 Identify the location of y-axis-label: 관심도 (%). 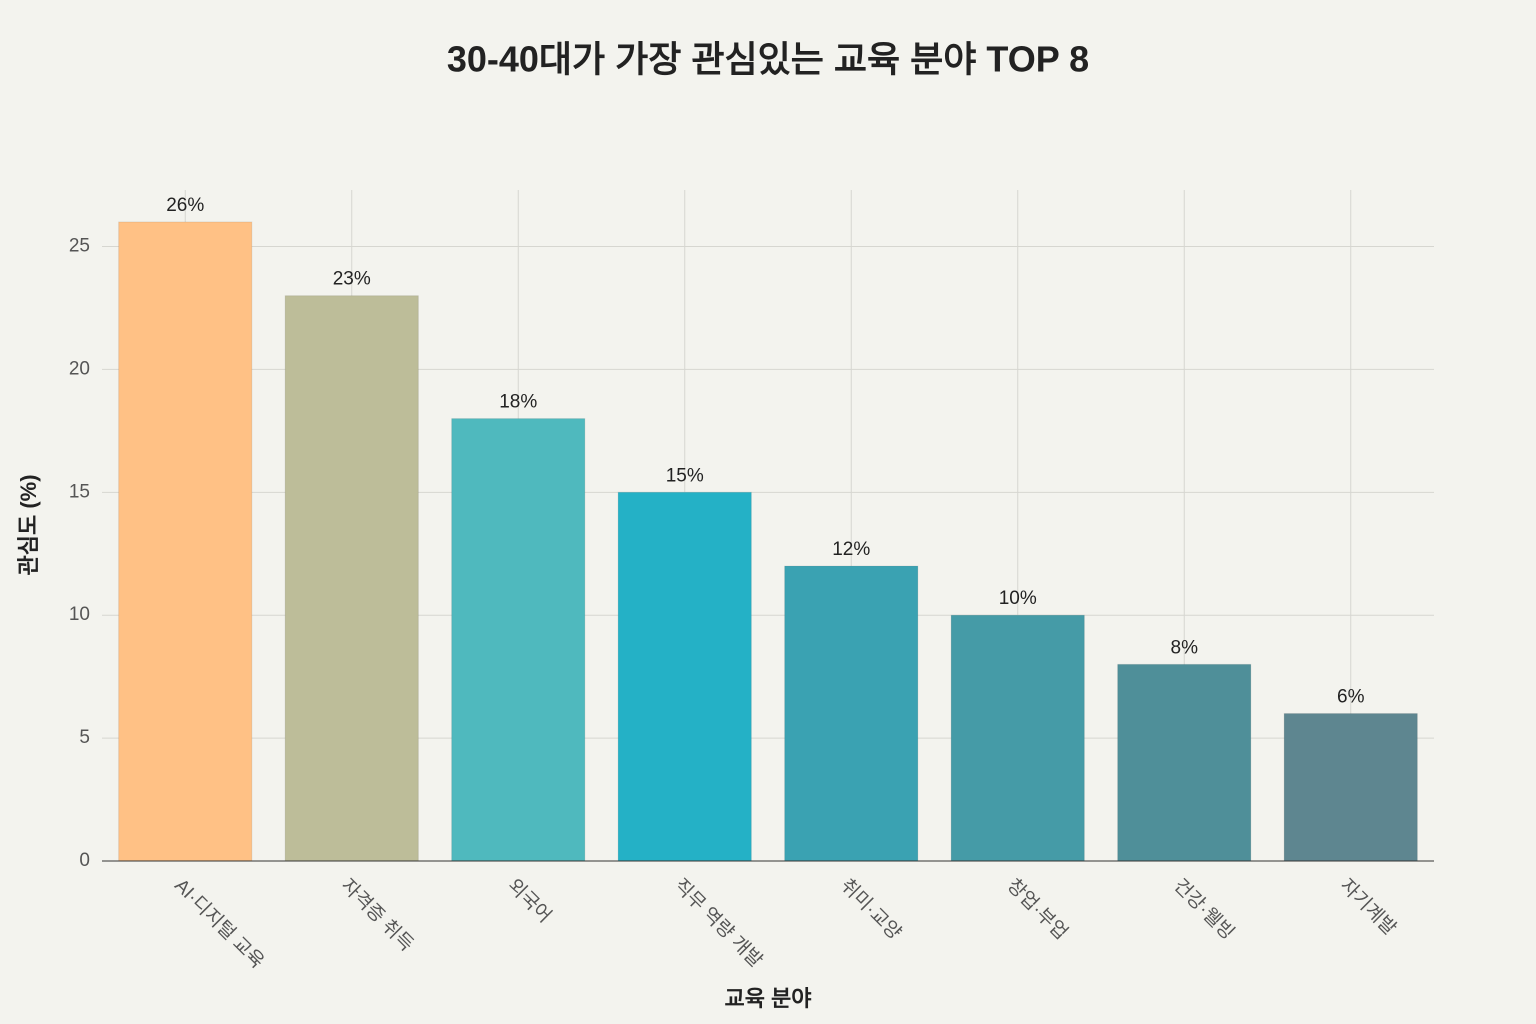
(28, 524).